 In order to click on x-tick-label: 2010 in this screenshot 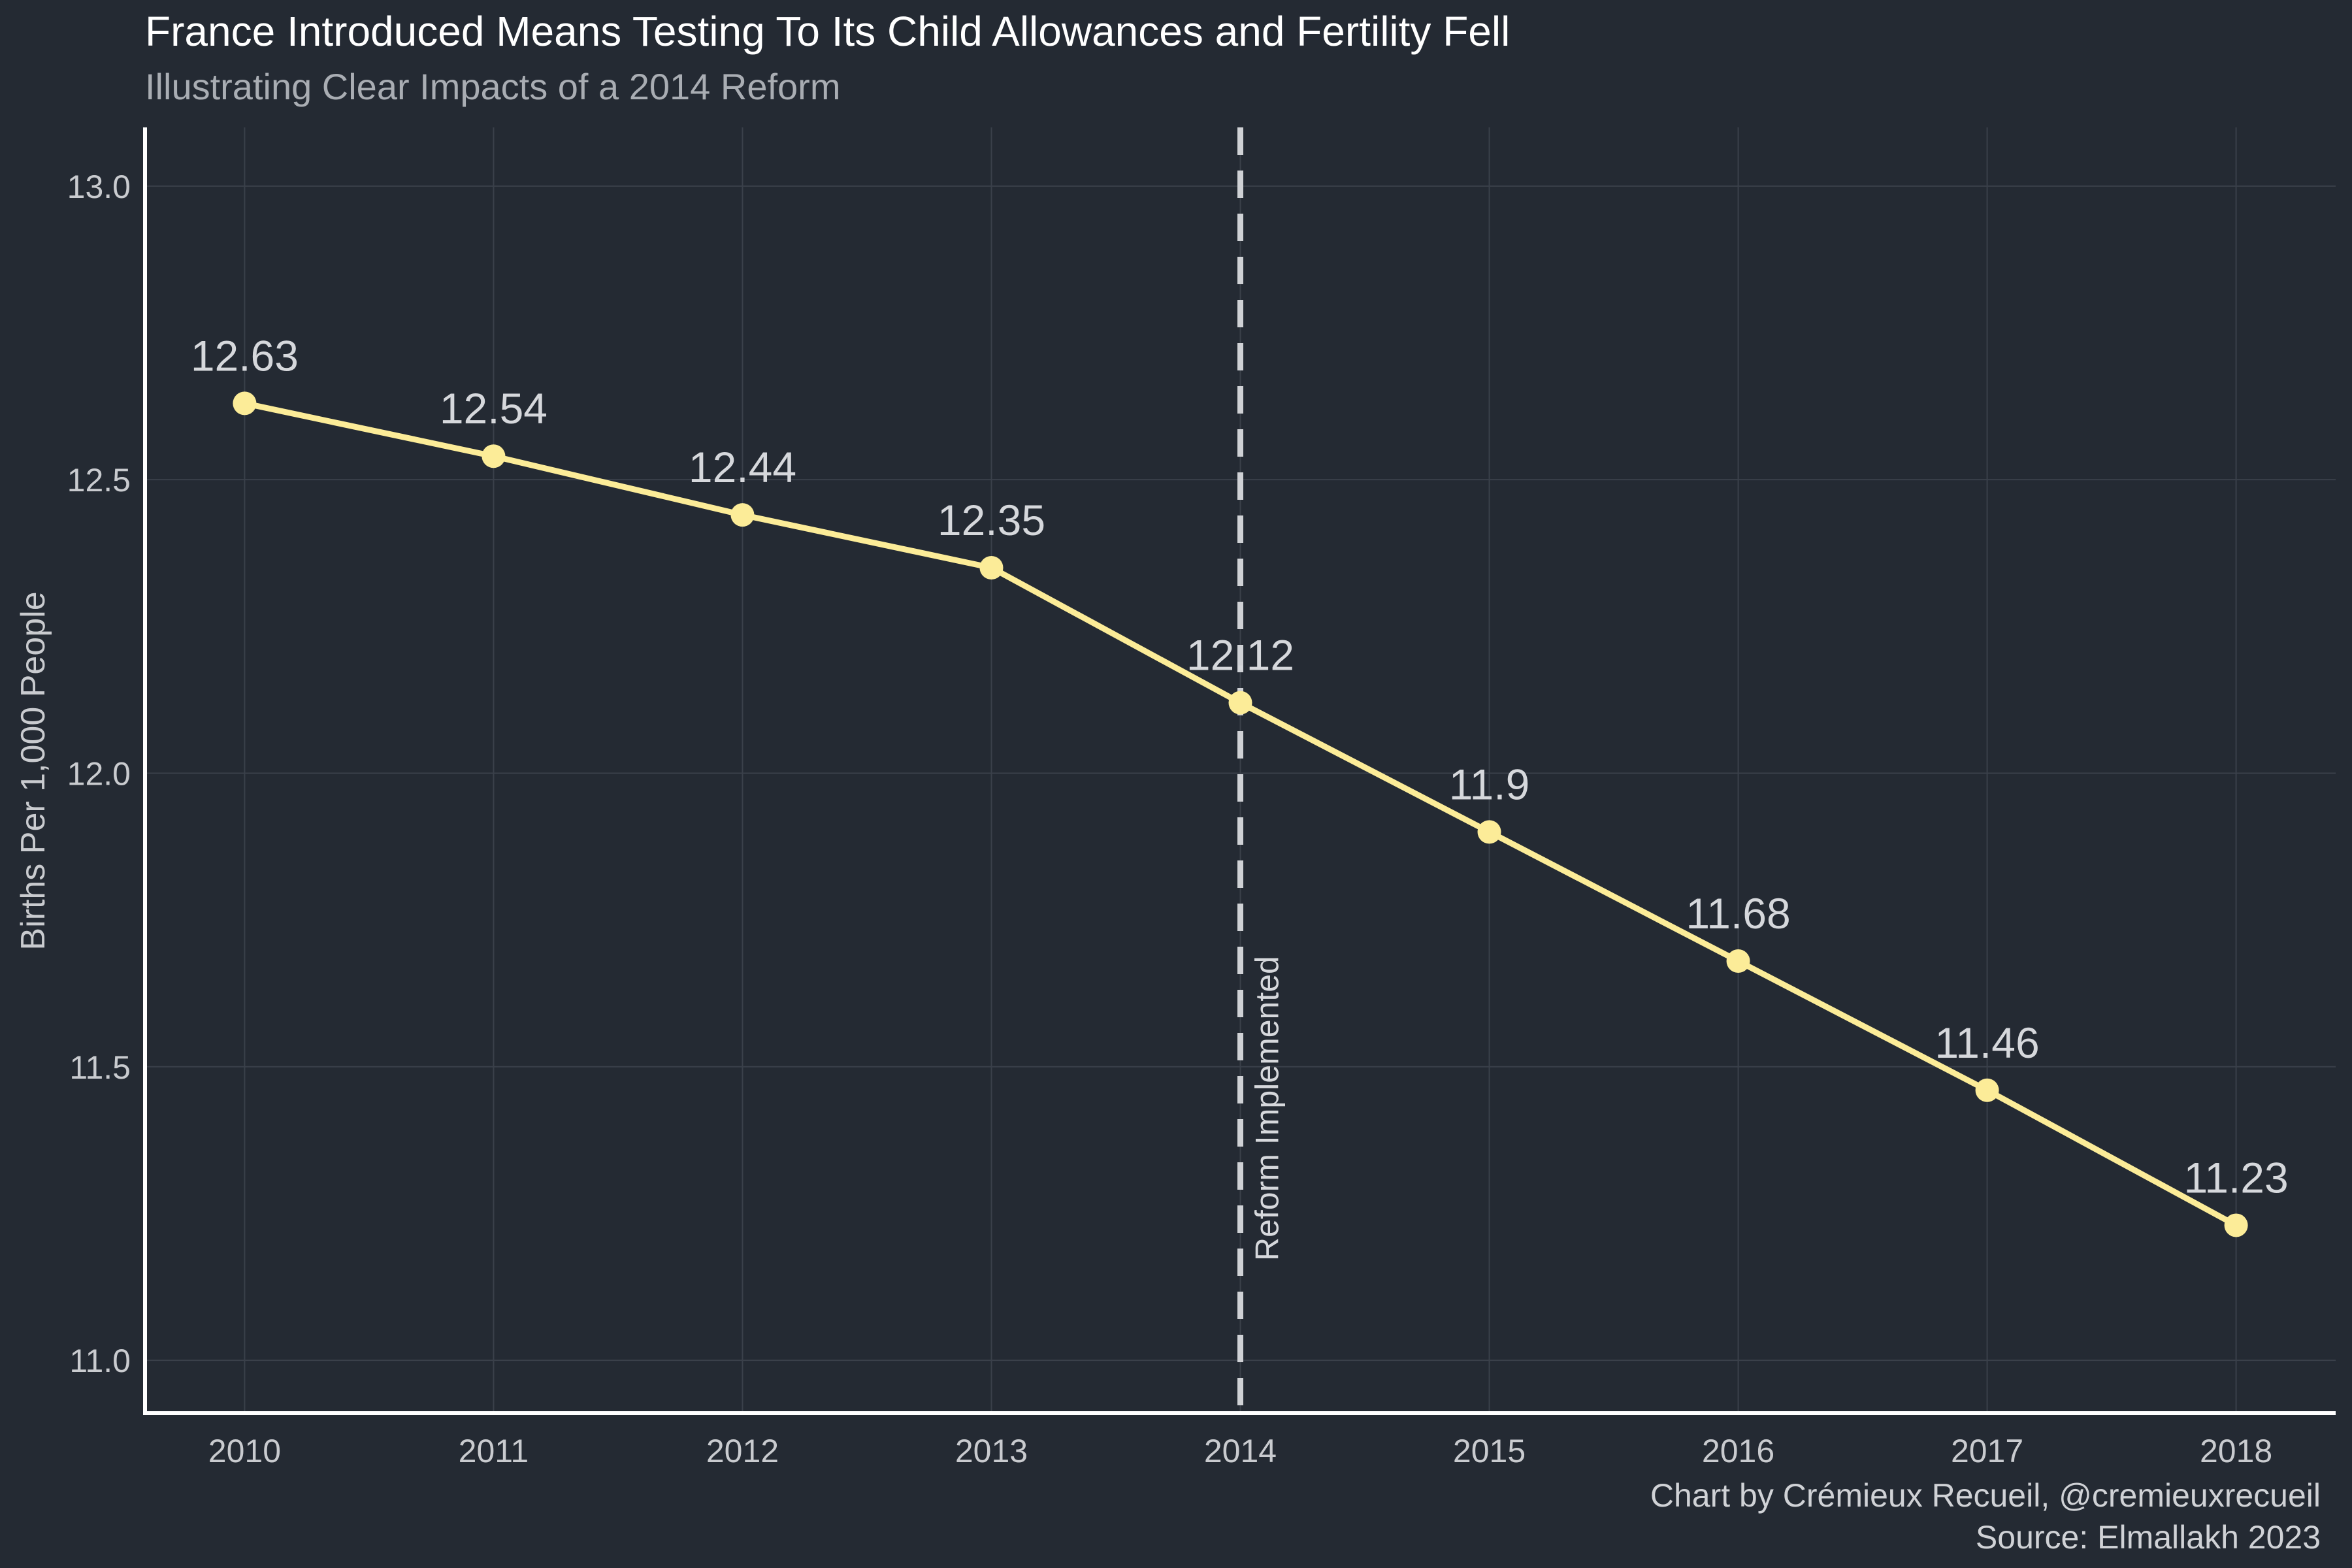, I will do `click(244, 1451)`.